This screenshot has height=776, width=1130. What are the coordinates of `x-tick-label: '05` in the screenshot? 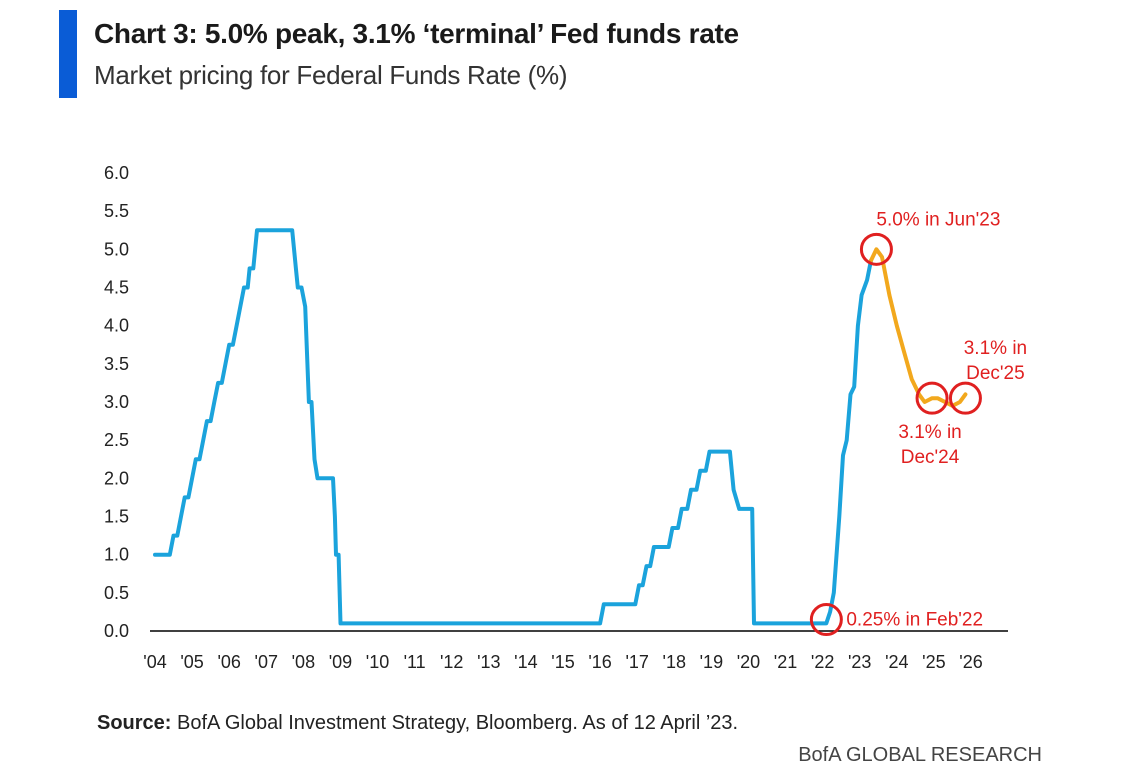 It's located at (191, 662).